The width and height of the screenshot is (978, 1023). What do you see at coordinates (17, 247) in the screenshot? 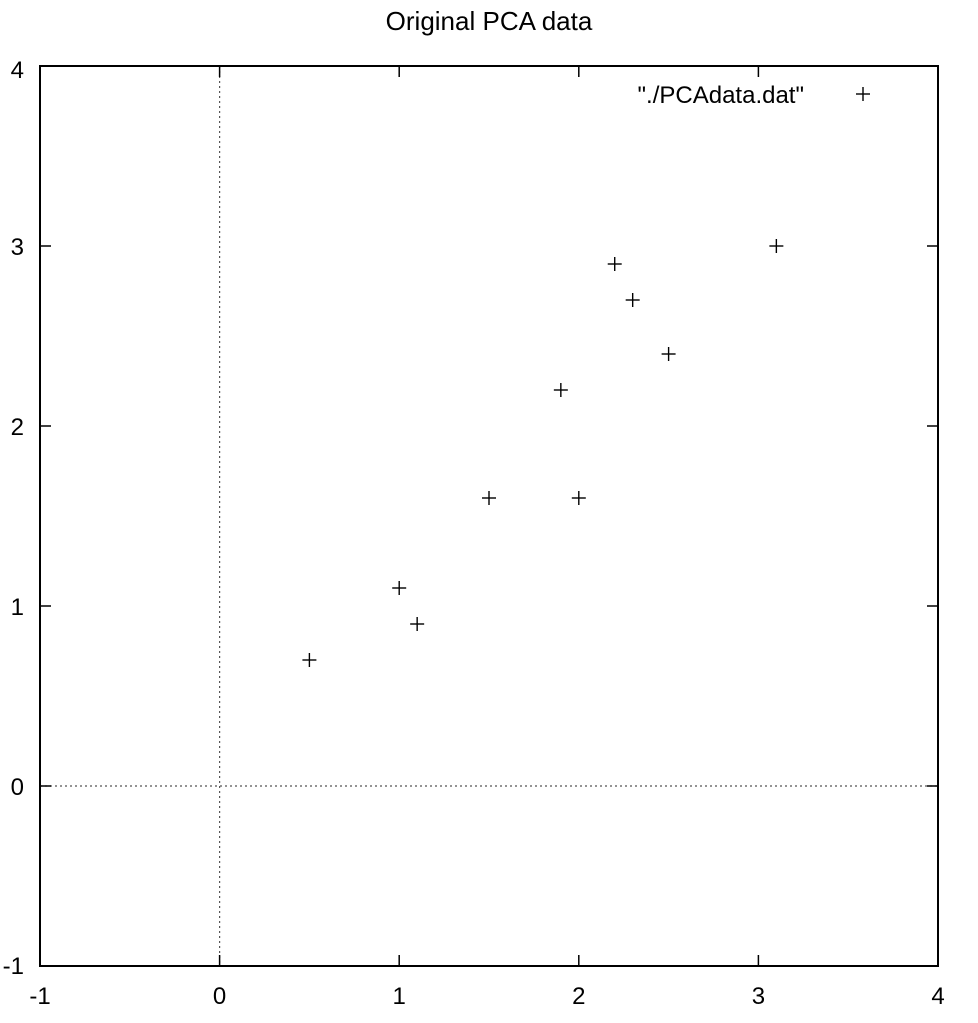
I see `y-tick-label: 3` at bounding box center [17, 247].